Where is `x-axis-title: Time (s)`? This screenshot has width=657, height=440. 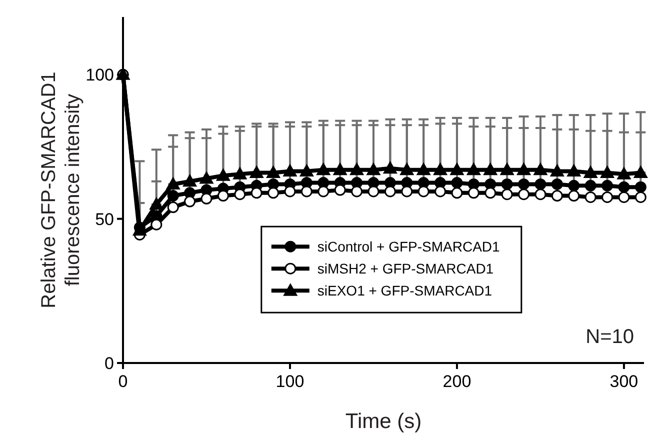
x-axis-title: Time (s) is located at coordinates (383, 421).